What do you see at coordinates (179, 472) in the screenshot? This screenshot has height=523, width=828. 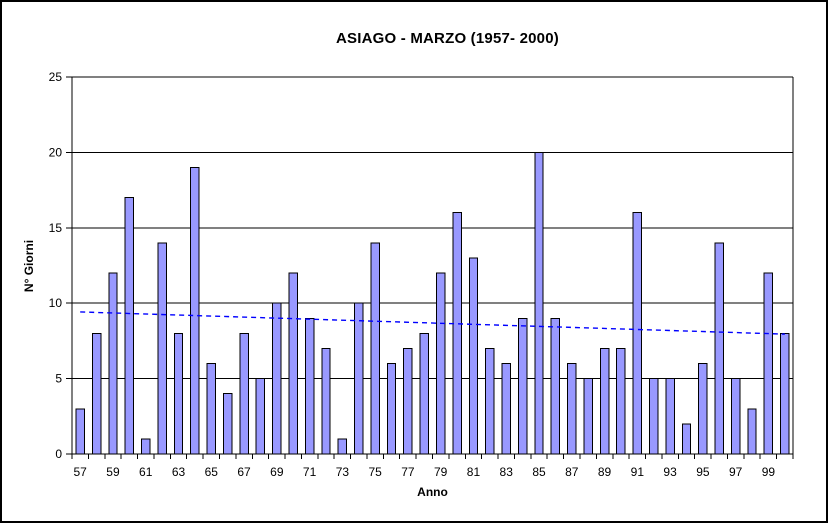 I see `x-tick-label: 63` at bounding box center [179, 472].